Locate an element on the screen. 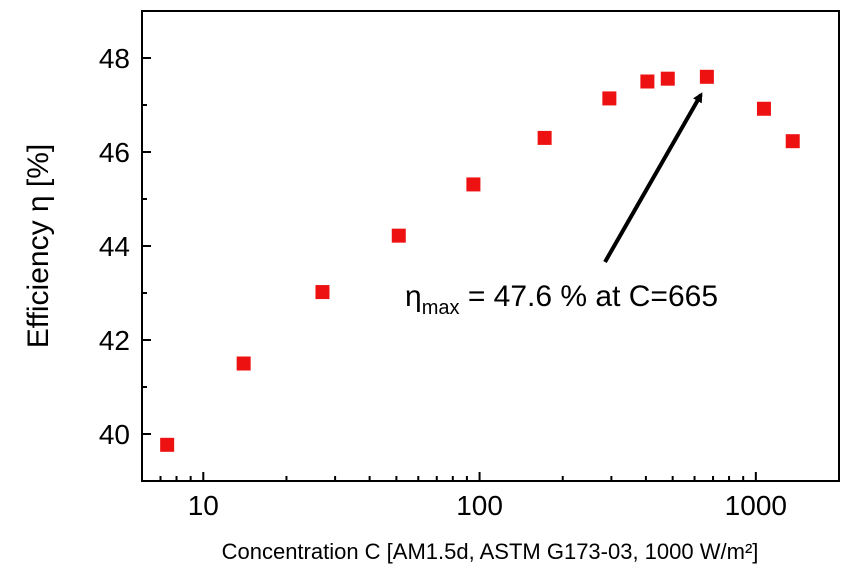  annotation-text: ηmax = 47.6 % at C=665 is located at coordinates (561, 299).